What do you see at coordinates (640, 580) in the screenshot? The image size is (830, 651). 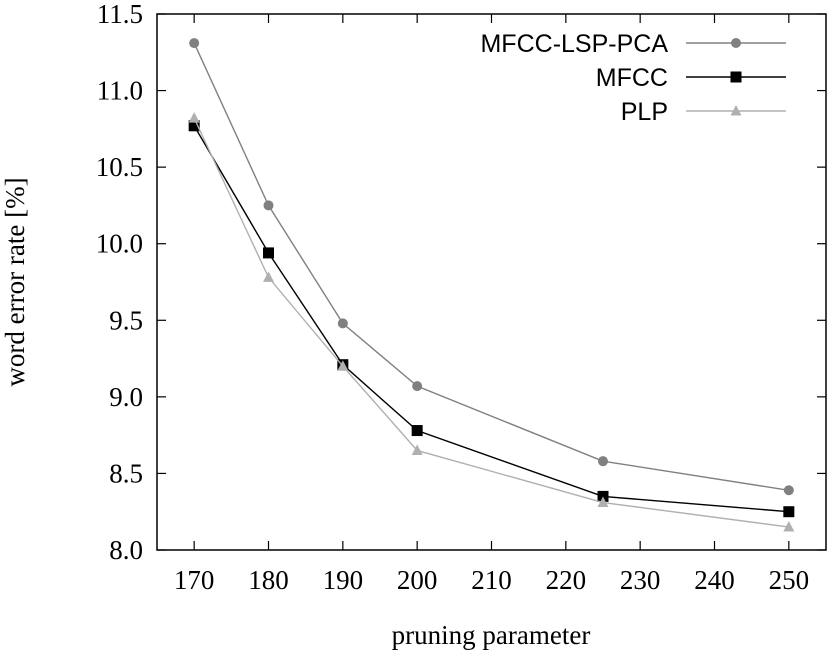 I see `x-tick-label: 230` at bounding box center [640, 580].